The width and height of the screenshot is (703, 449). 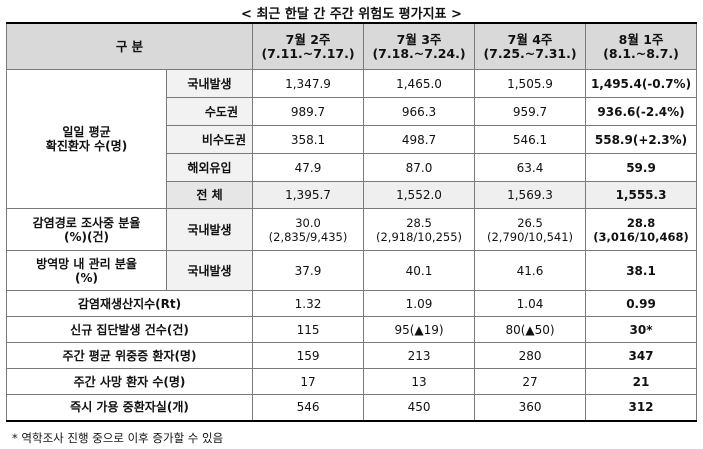 I want to click on row-label: 즉시 가용 중환자실(개), so click(x=129, y=408).